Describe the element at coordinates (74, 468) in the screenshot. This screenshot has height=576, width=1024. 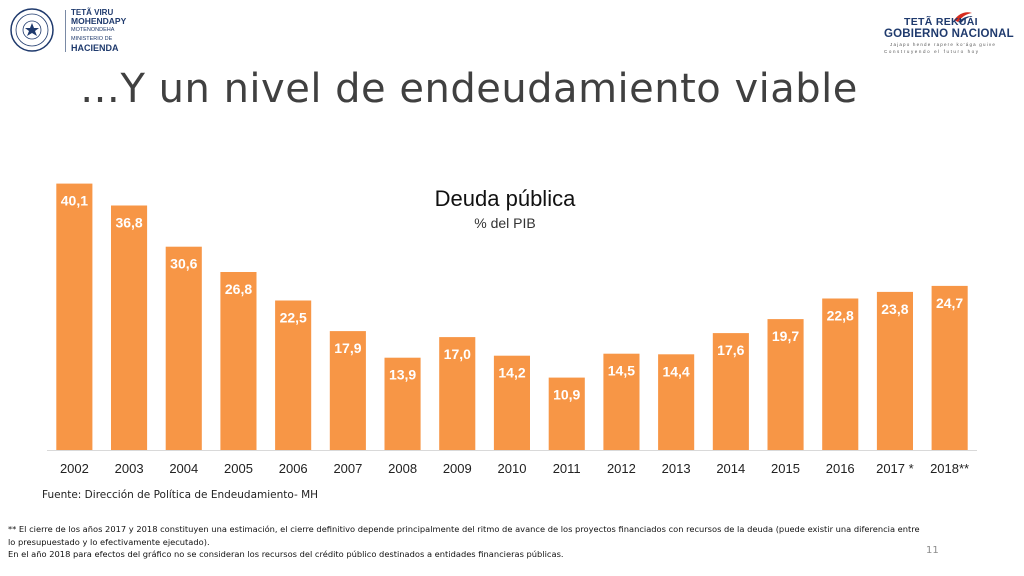
I see `x-tick-label-0: 2002` at that location.